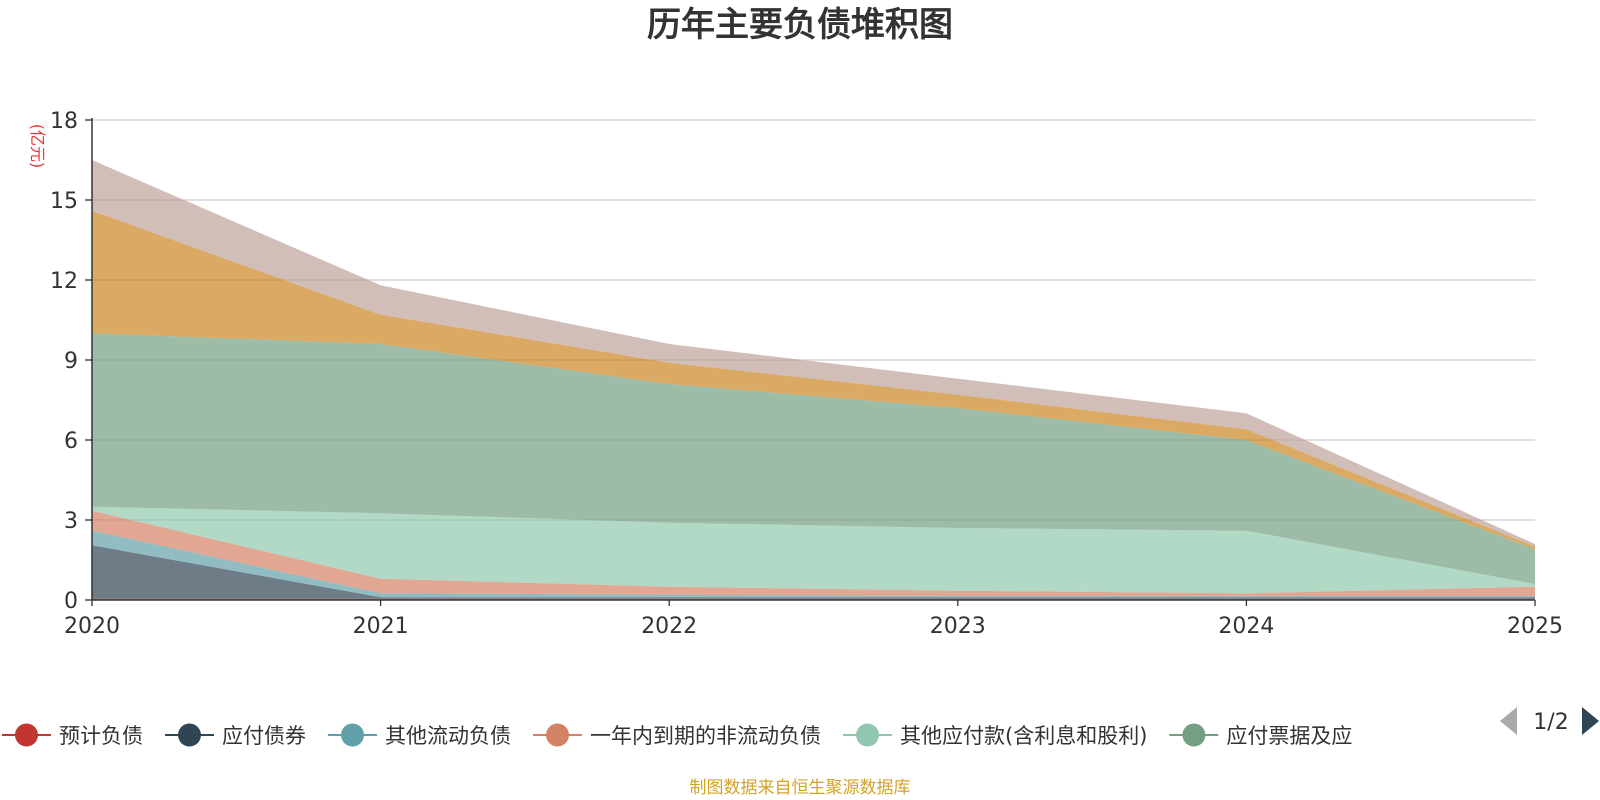 This screenshot has width=1600, height=800. What do you see at coordinates (92, 626) in the screenshot?
I see `x-tick-label-2020: 2020` at bounding box center [92, 626].